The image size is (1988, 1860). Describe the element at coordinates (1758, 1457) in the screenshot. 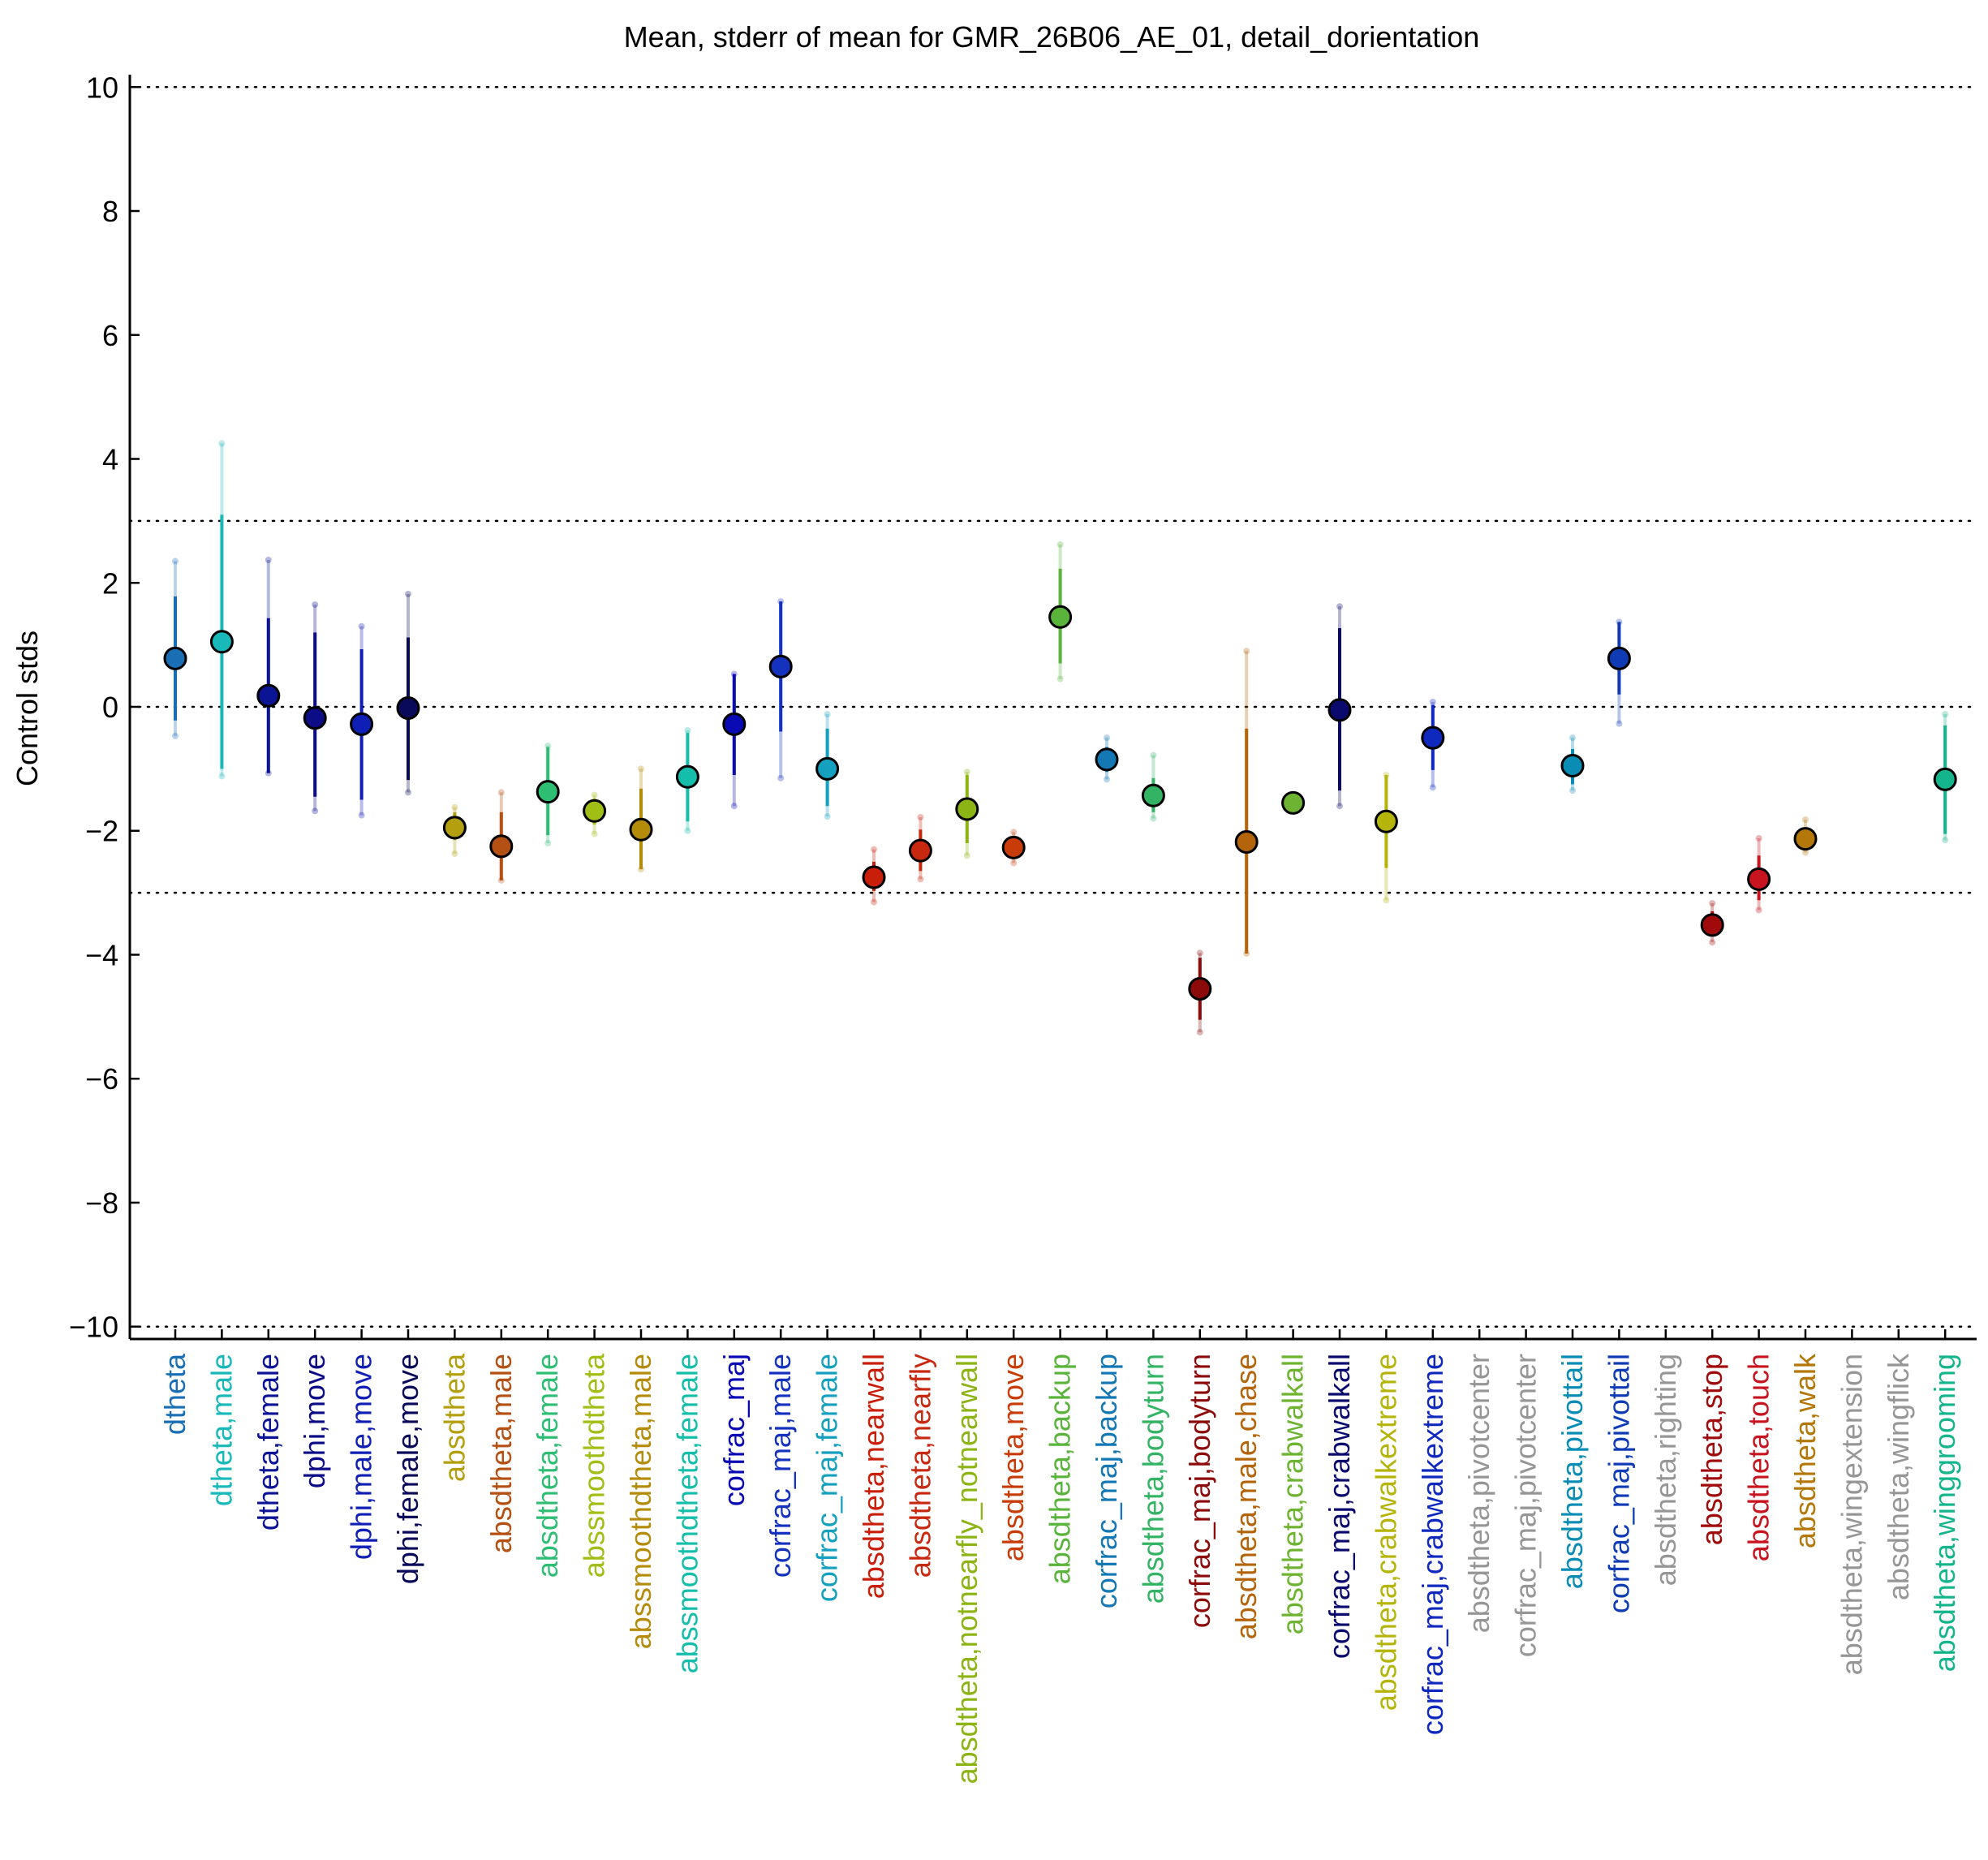

I see `x-category-label: absdtheta,touch` at that location.